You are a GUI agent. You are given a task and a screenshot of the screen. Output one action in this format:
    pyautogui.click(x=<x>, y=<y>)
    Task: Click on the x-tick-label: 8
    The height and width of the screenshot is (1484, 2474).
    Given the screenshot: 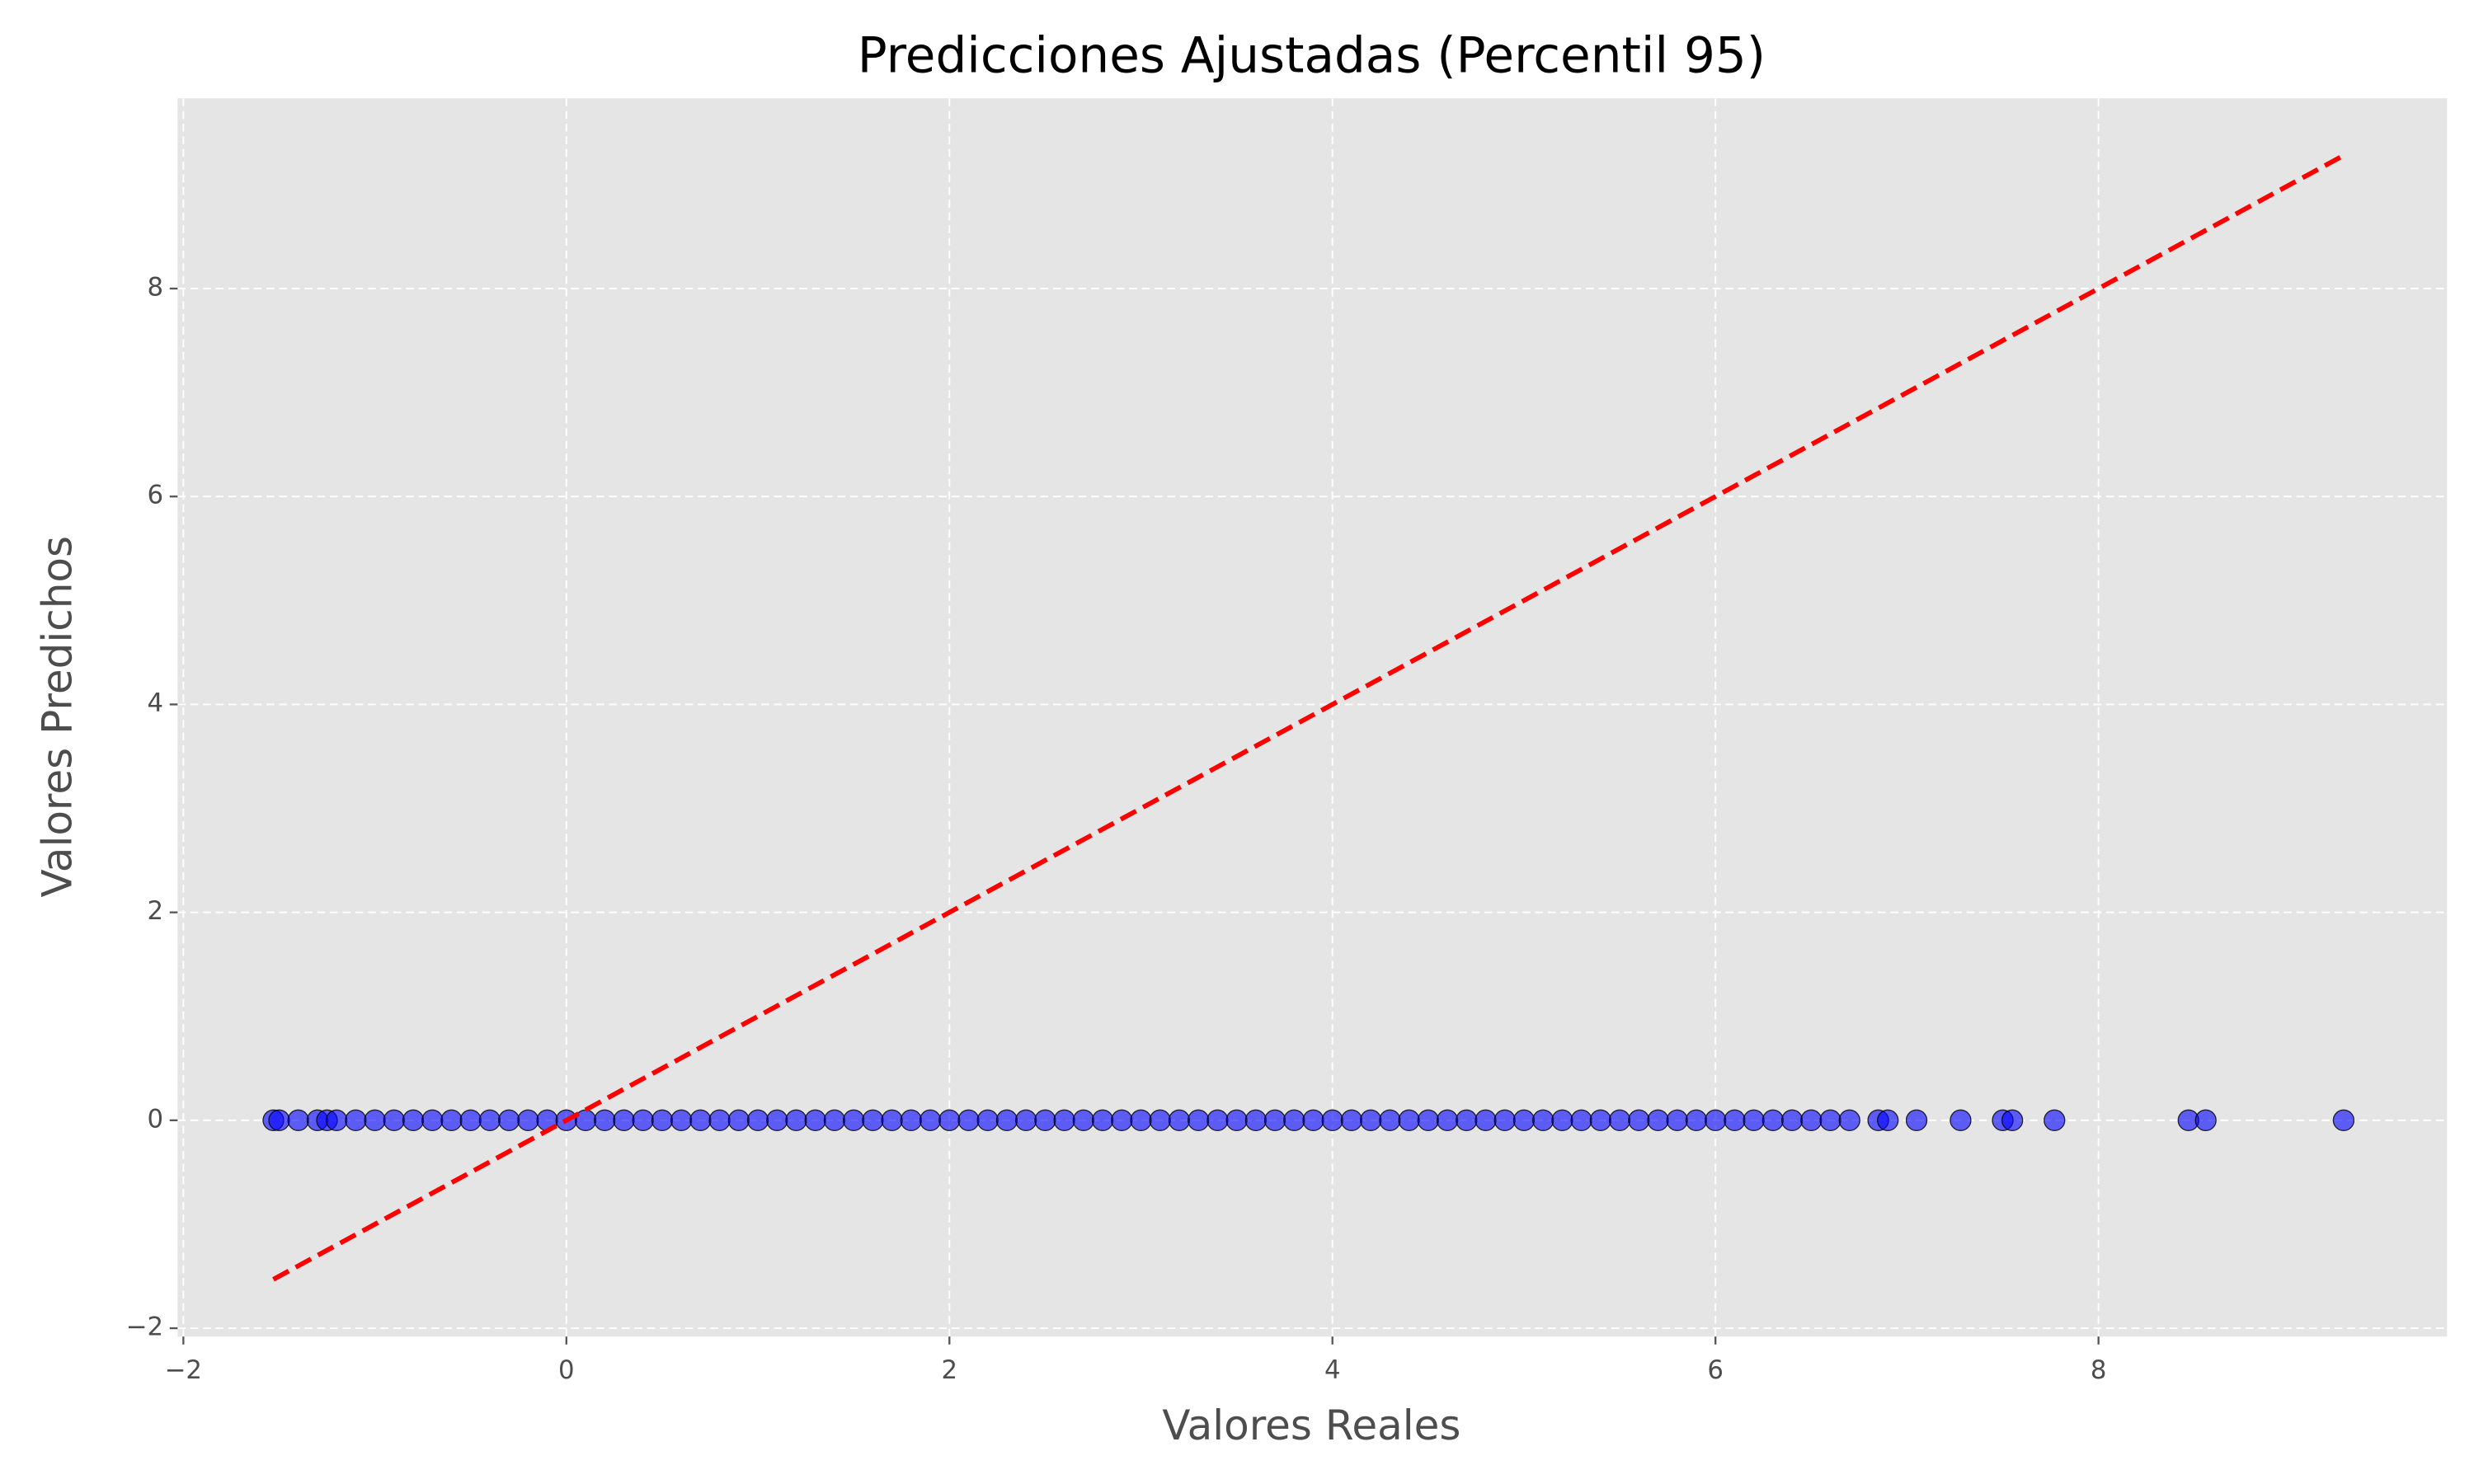 What is the action you would take?
    pyautogui.click(x=2099, y=1370)
    